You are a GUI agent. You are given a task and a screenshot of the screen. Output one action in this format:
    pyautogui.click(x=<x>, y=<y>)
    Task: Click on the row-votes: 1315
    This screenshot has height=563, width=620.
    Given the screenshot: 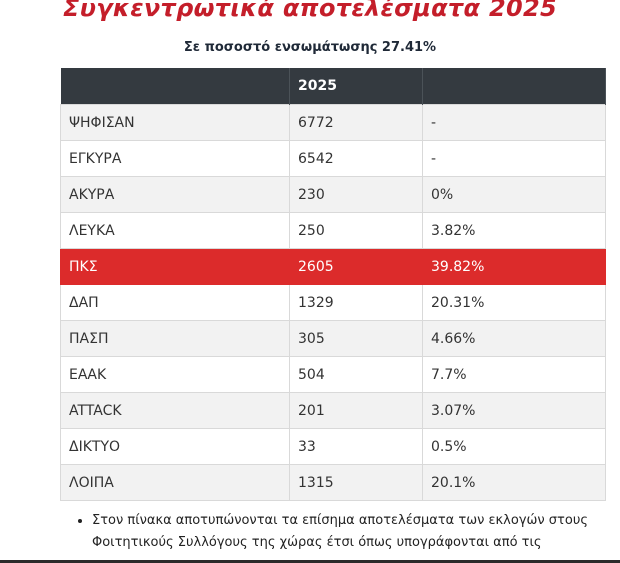 What is the action you would take?
    pyautogui.click(x=356, y=482)
    